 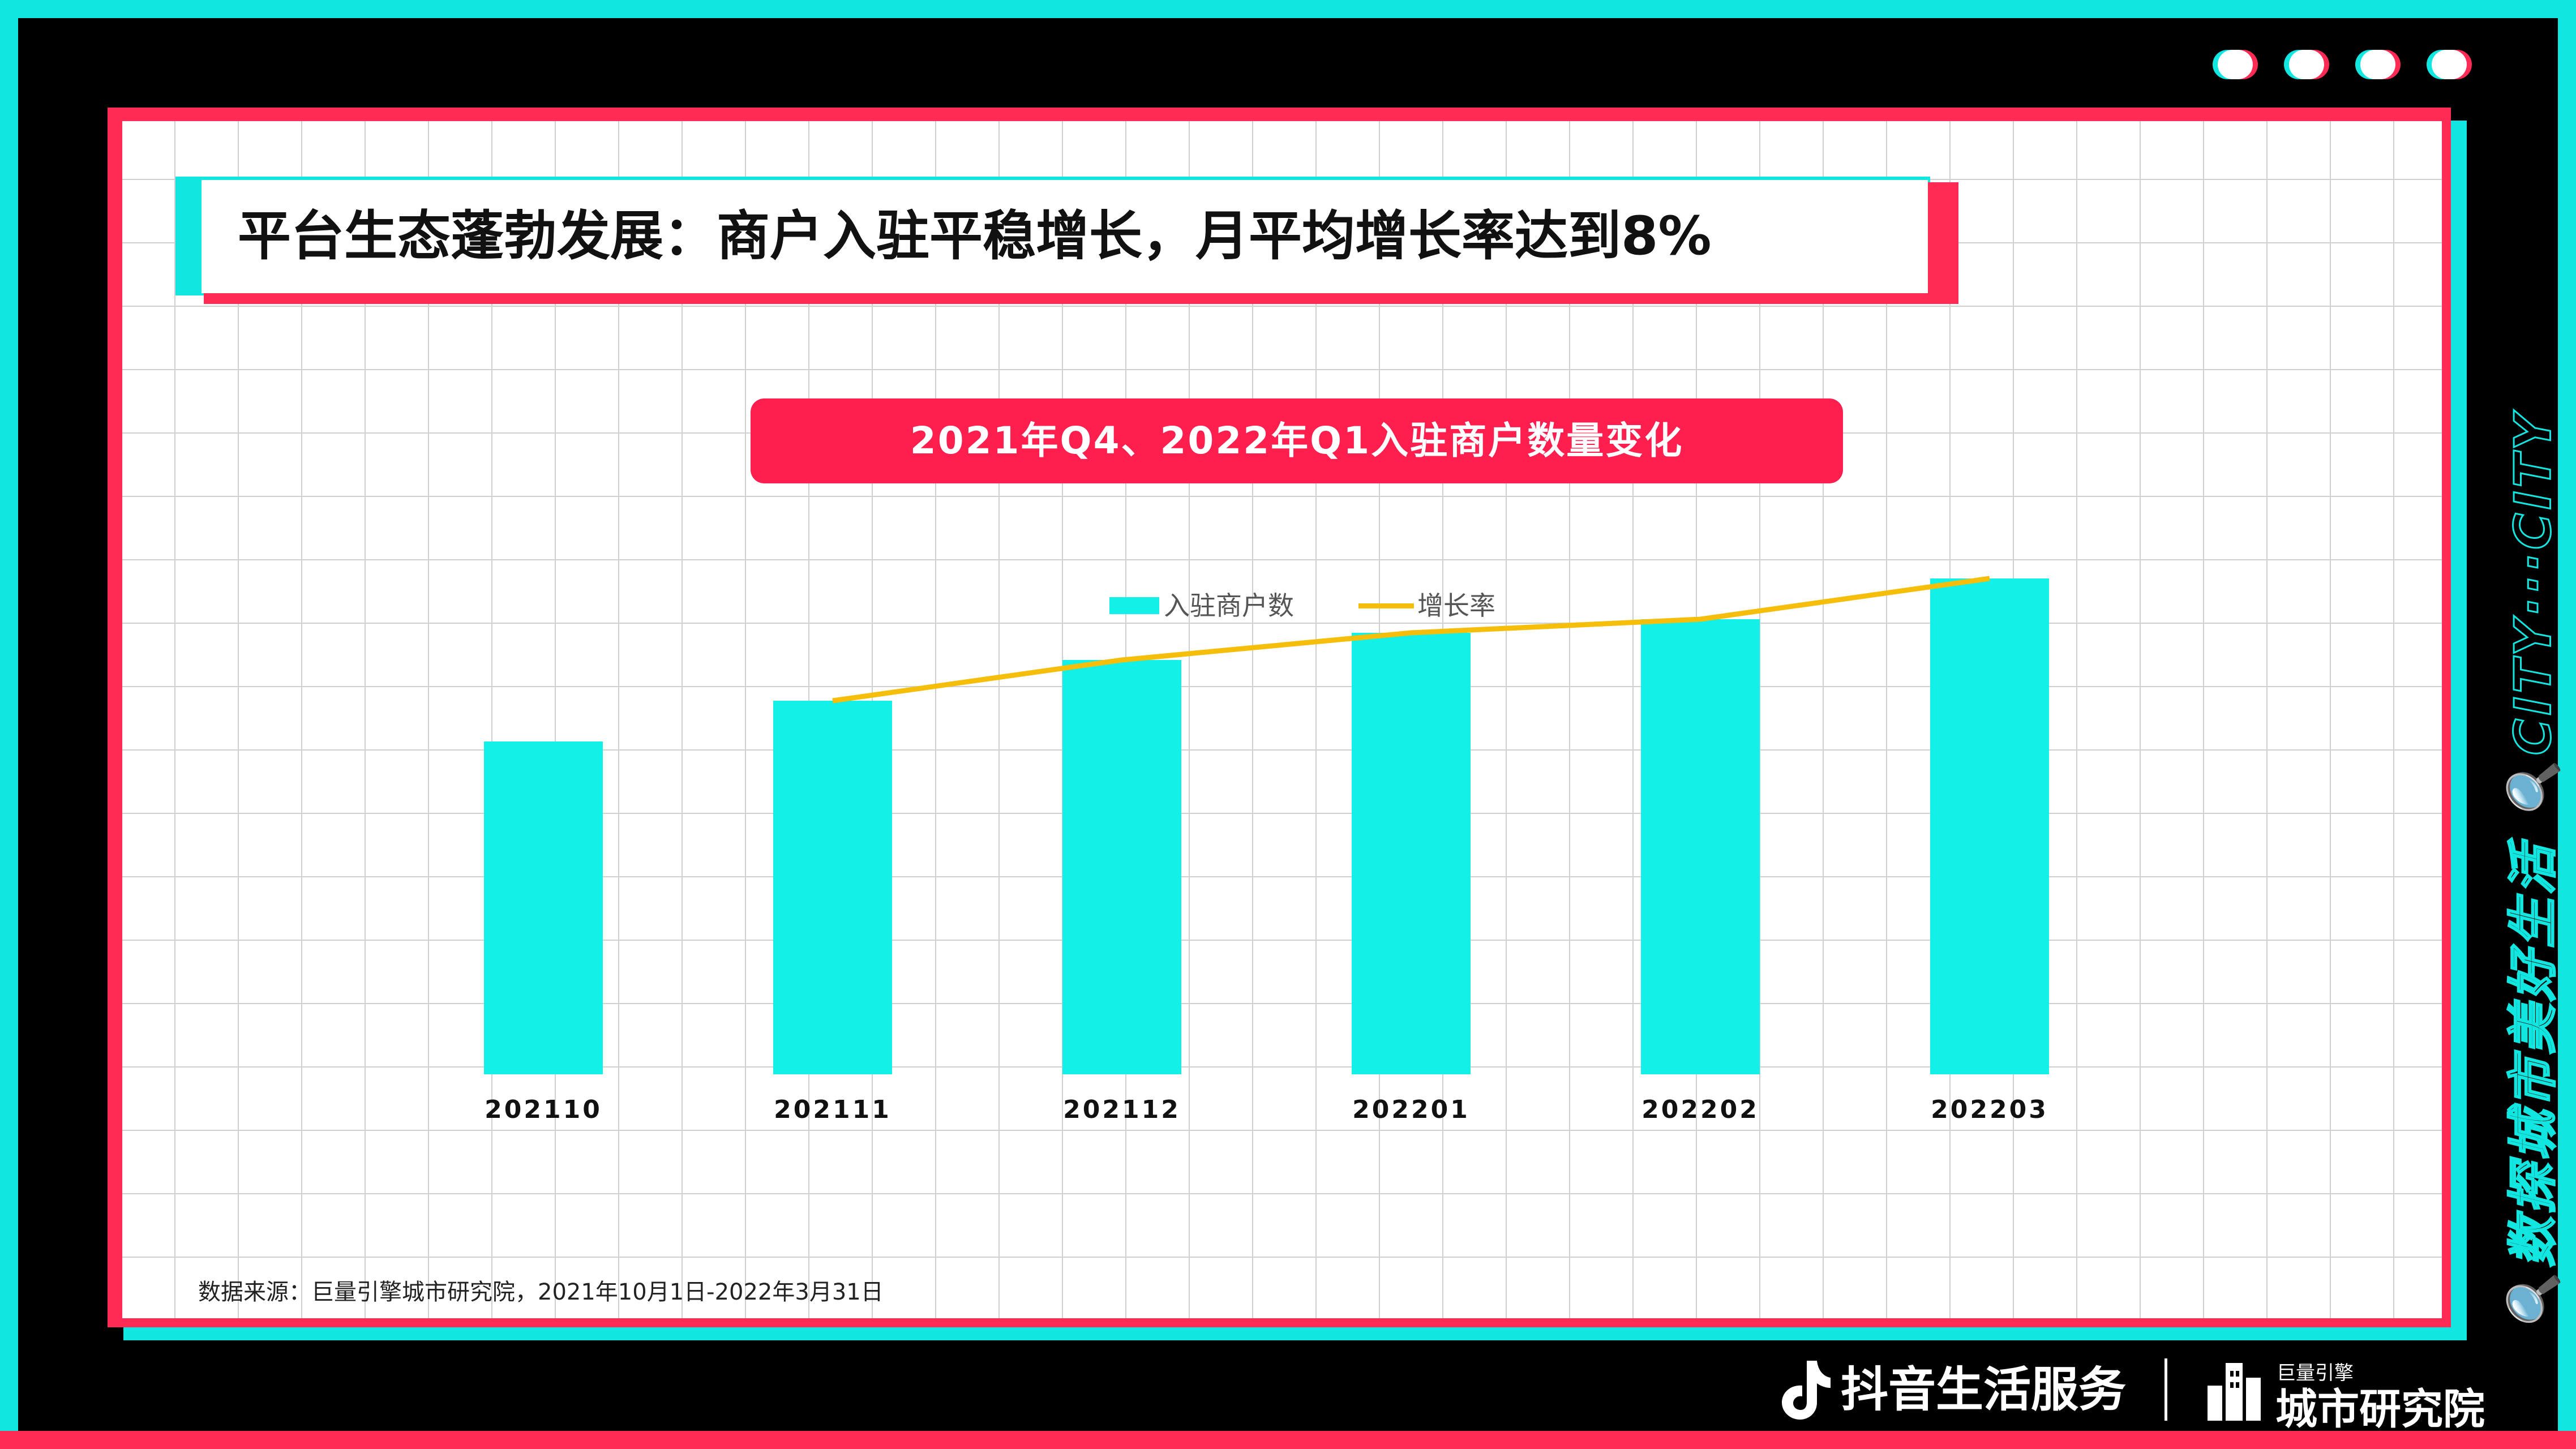 I want to click on source-note: 数据来源：巨量引擎城市研究院，2021年10月1日-2022年3月31日, so click(x=541, y=1292).